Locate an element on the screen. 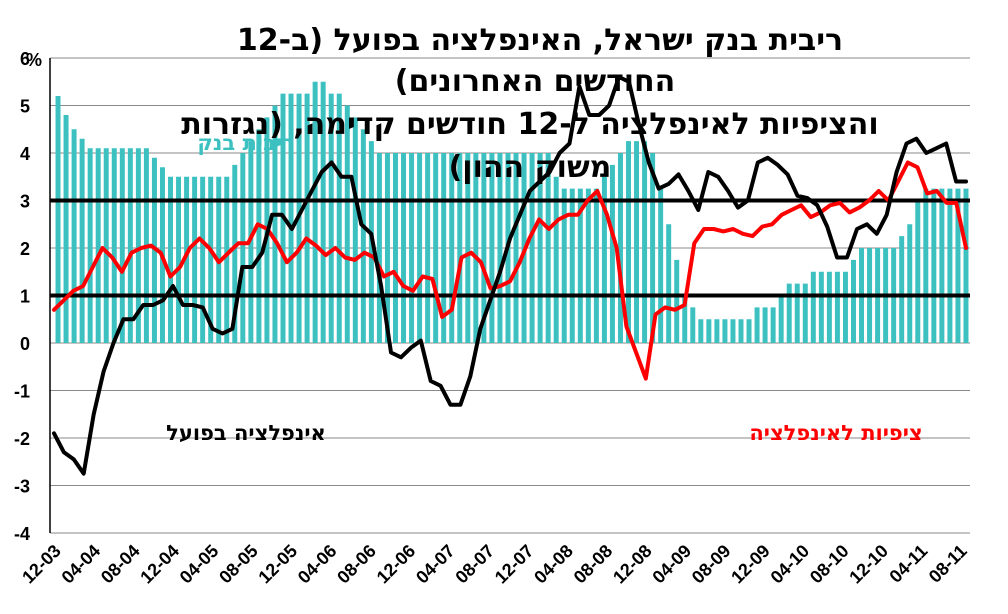 The width and height of the screenshot is (1008, 614). actual-inflation-annotation: אינפלציה בפועל is located at coordinates (246, 433).